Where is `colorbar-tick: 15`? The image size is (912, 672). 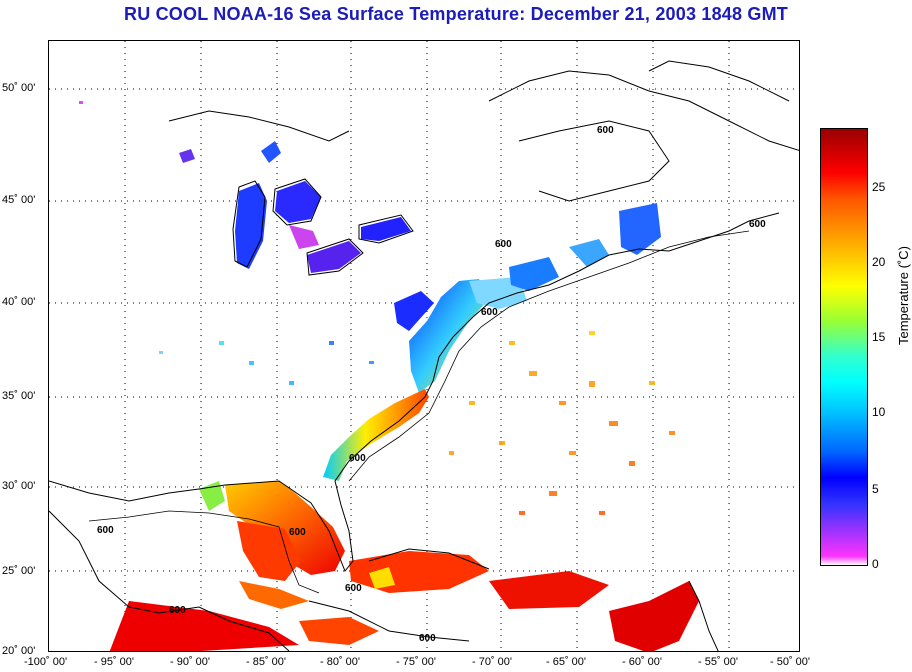 colorbar-tick: 15 is located at coordinates (879, 337).